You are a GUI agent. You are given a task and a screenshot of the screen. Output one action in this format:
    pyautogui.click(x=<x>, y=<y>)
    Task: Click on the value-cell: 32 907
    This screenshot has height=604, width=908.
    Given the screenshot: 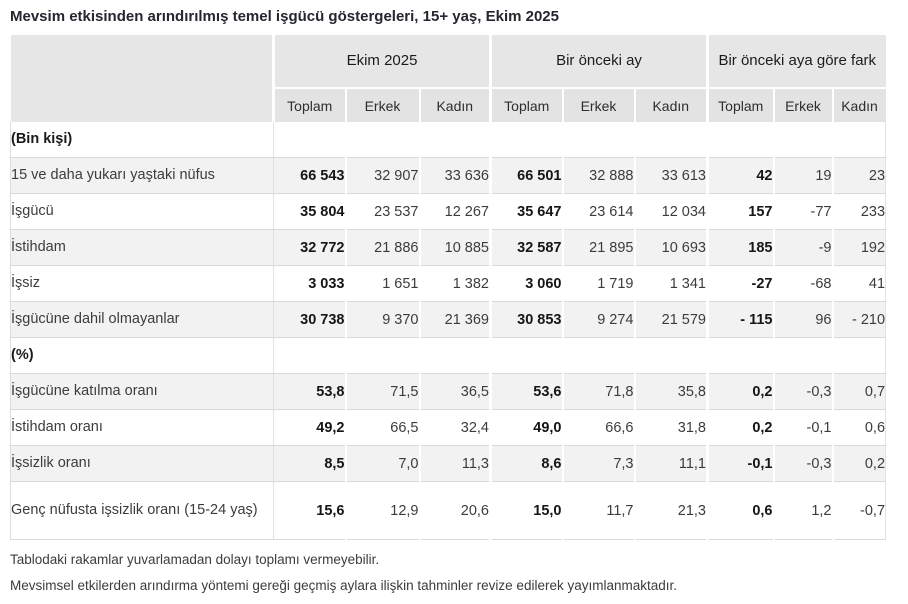 What is the action you would take?
    pyautogui.click(x=382, y=175)
    